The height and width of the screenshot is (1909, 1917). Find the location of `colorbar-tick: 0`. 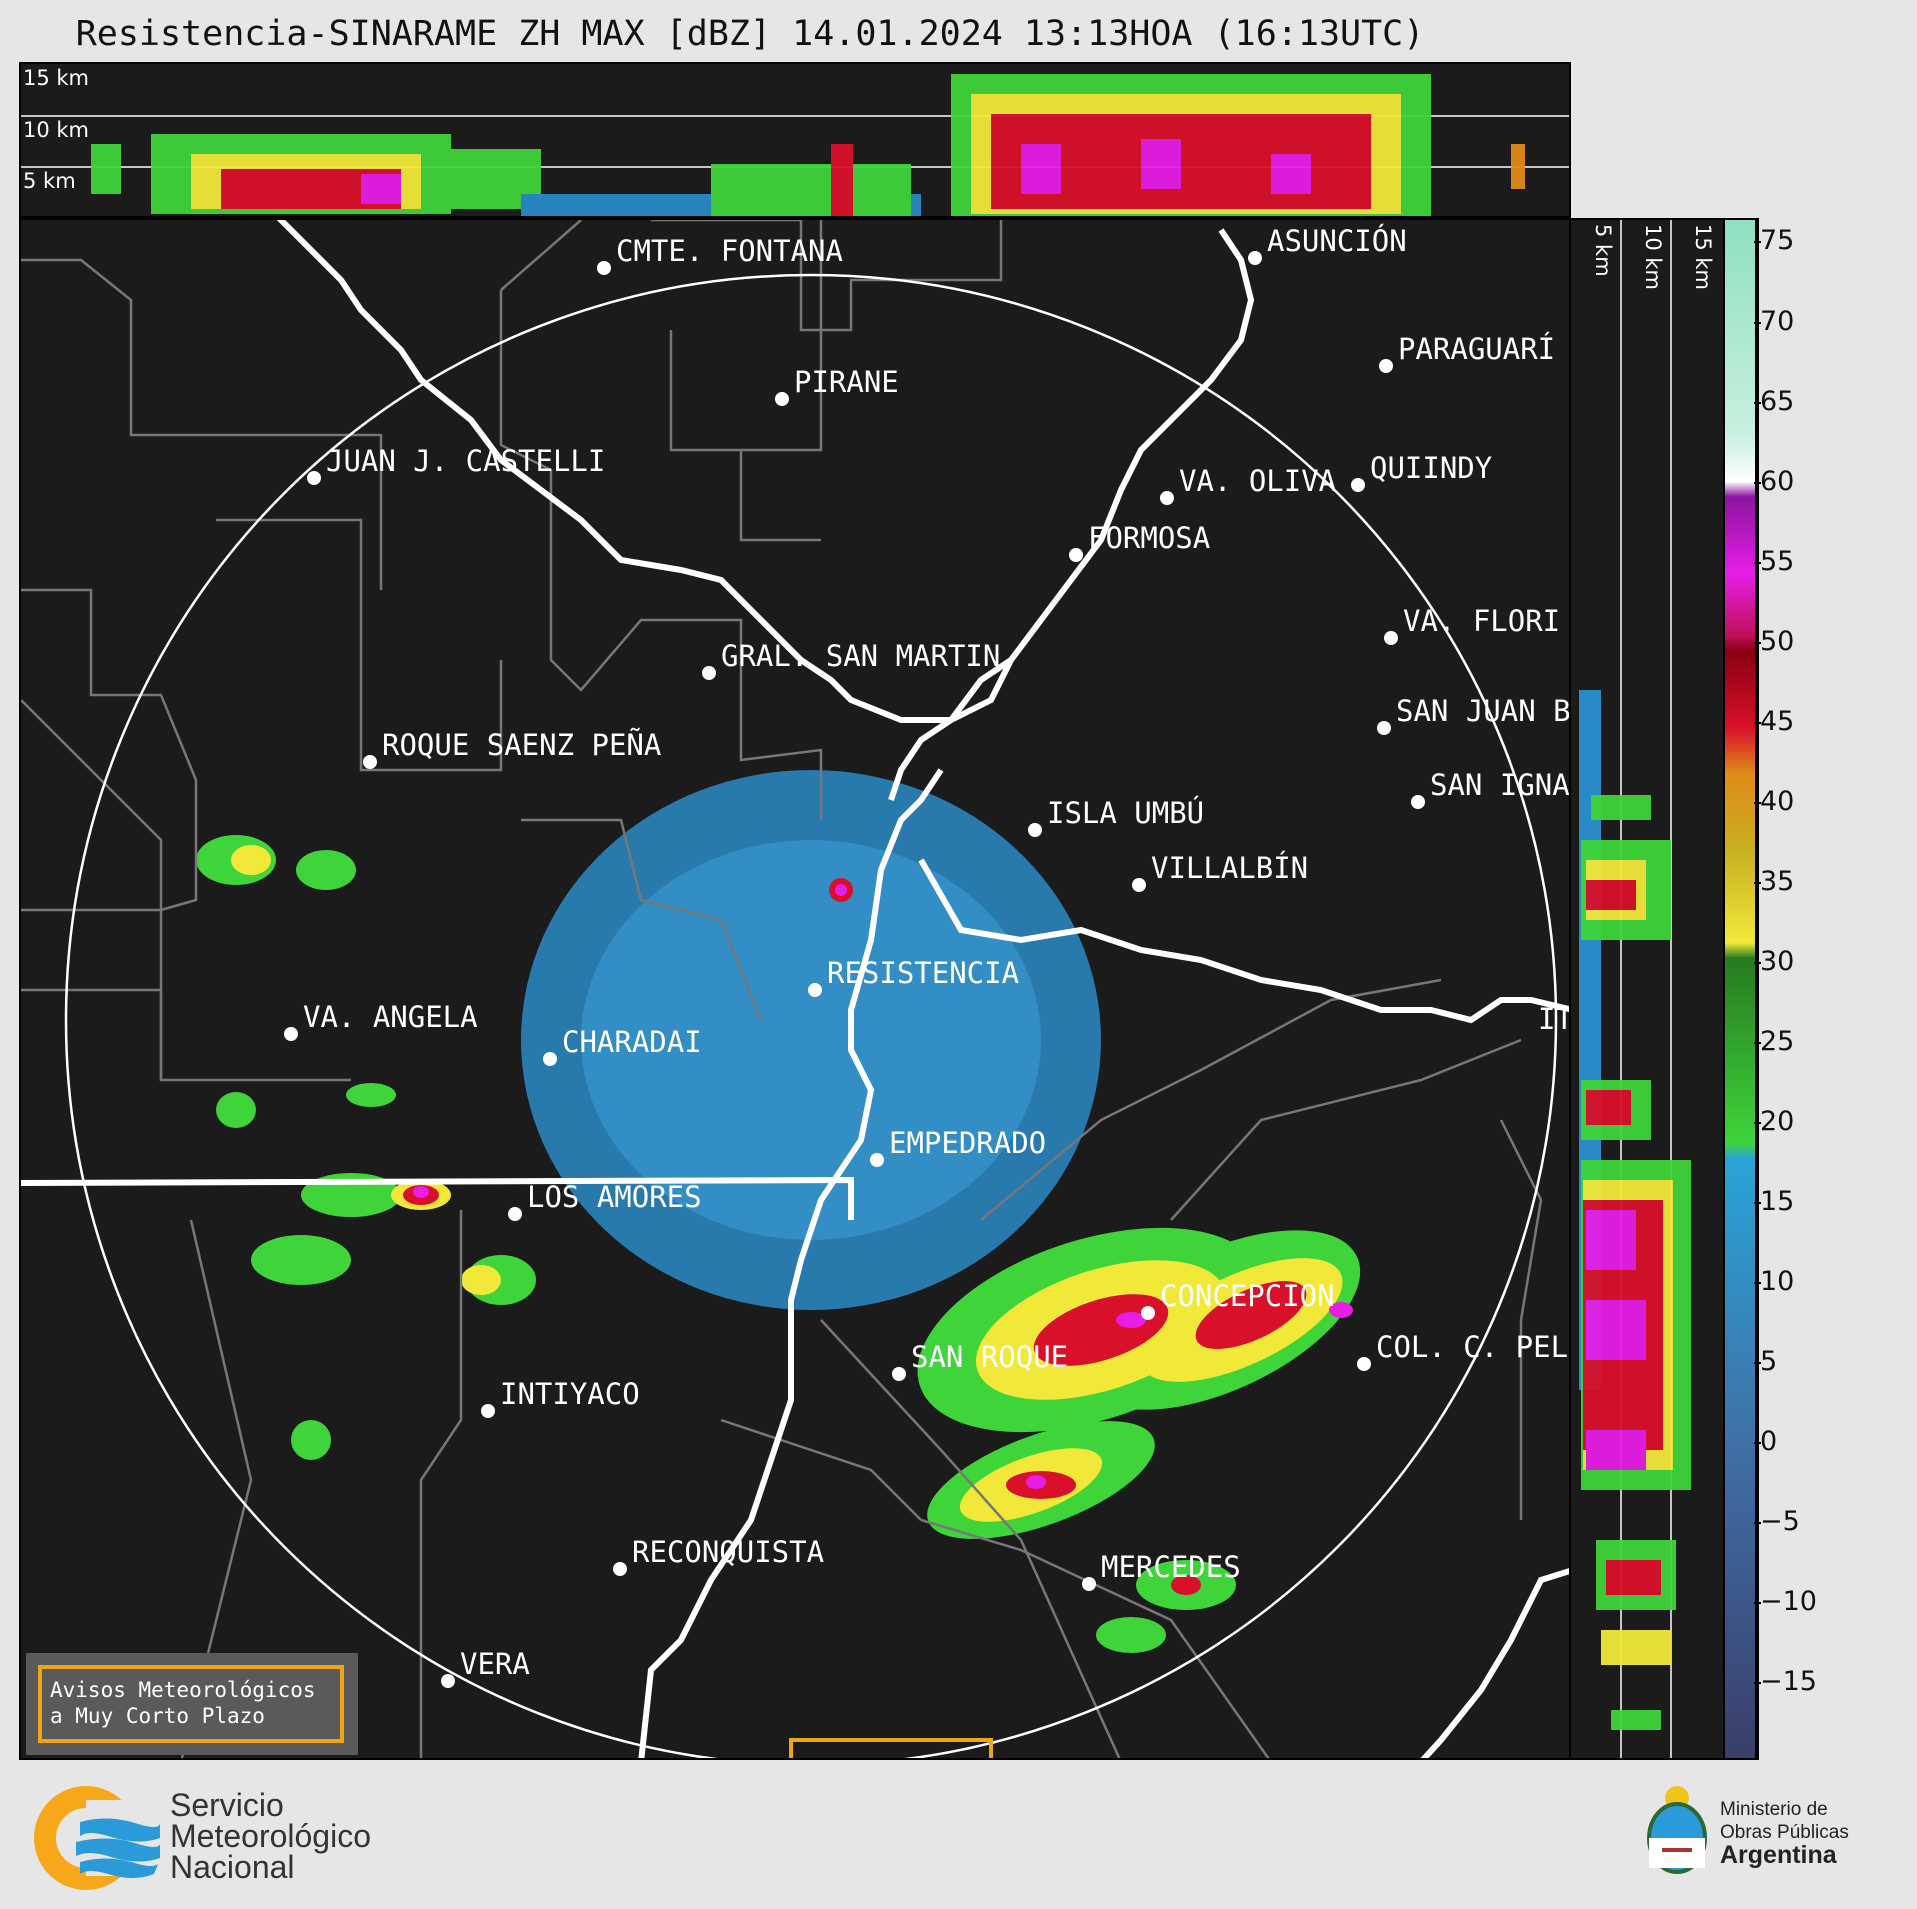

colorbar-tick: 0 is located at coordinates (1765, 1441).